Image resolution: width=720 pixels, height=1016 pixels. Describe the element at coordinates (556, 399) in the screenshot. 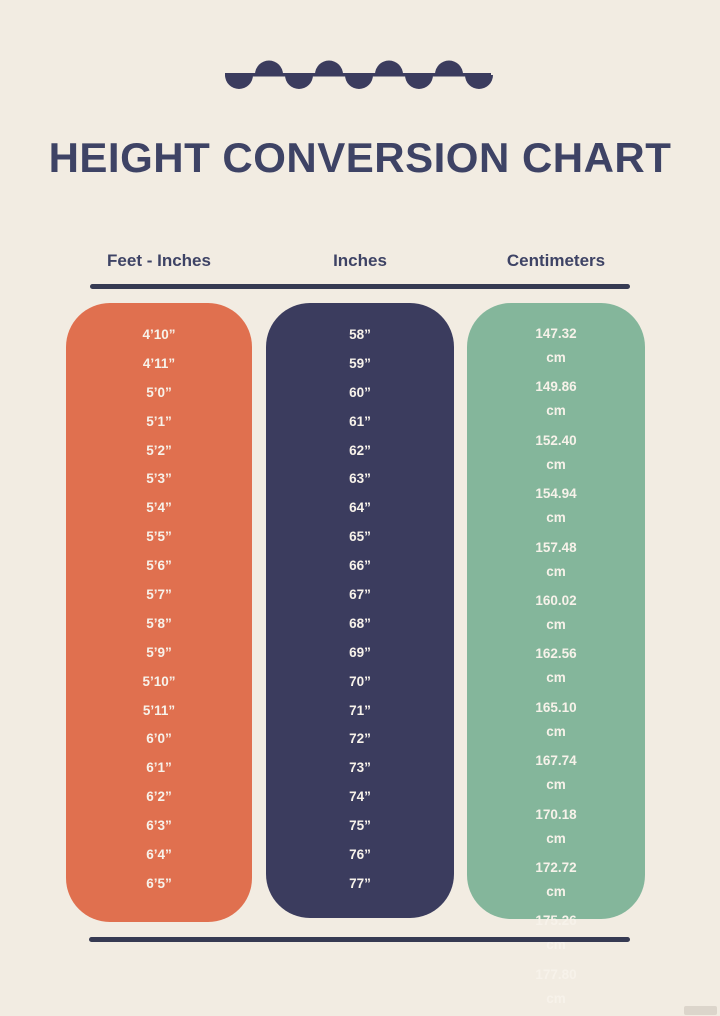

I see `value-cell: 149.86 cm` at that location.